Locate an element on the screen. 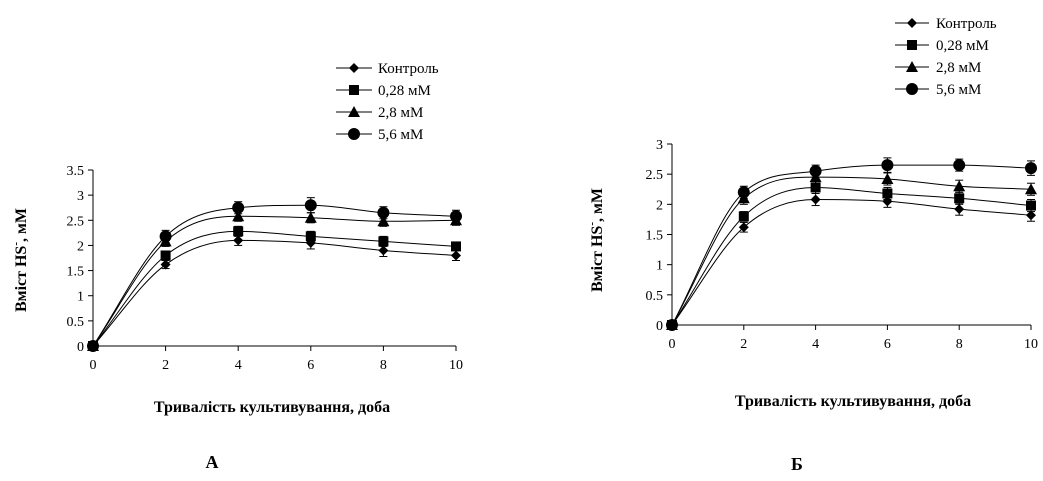  legend-marker-circle is located at coordinates (354, 134).